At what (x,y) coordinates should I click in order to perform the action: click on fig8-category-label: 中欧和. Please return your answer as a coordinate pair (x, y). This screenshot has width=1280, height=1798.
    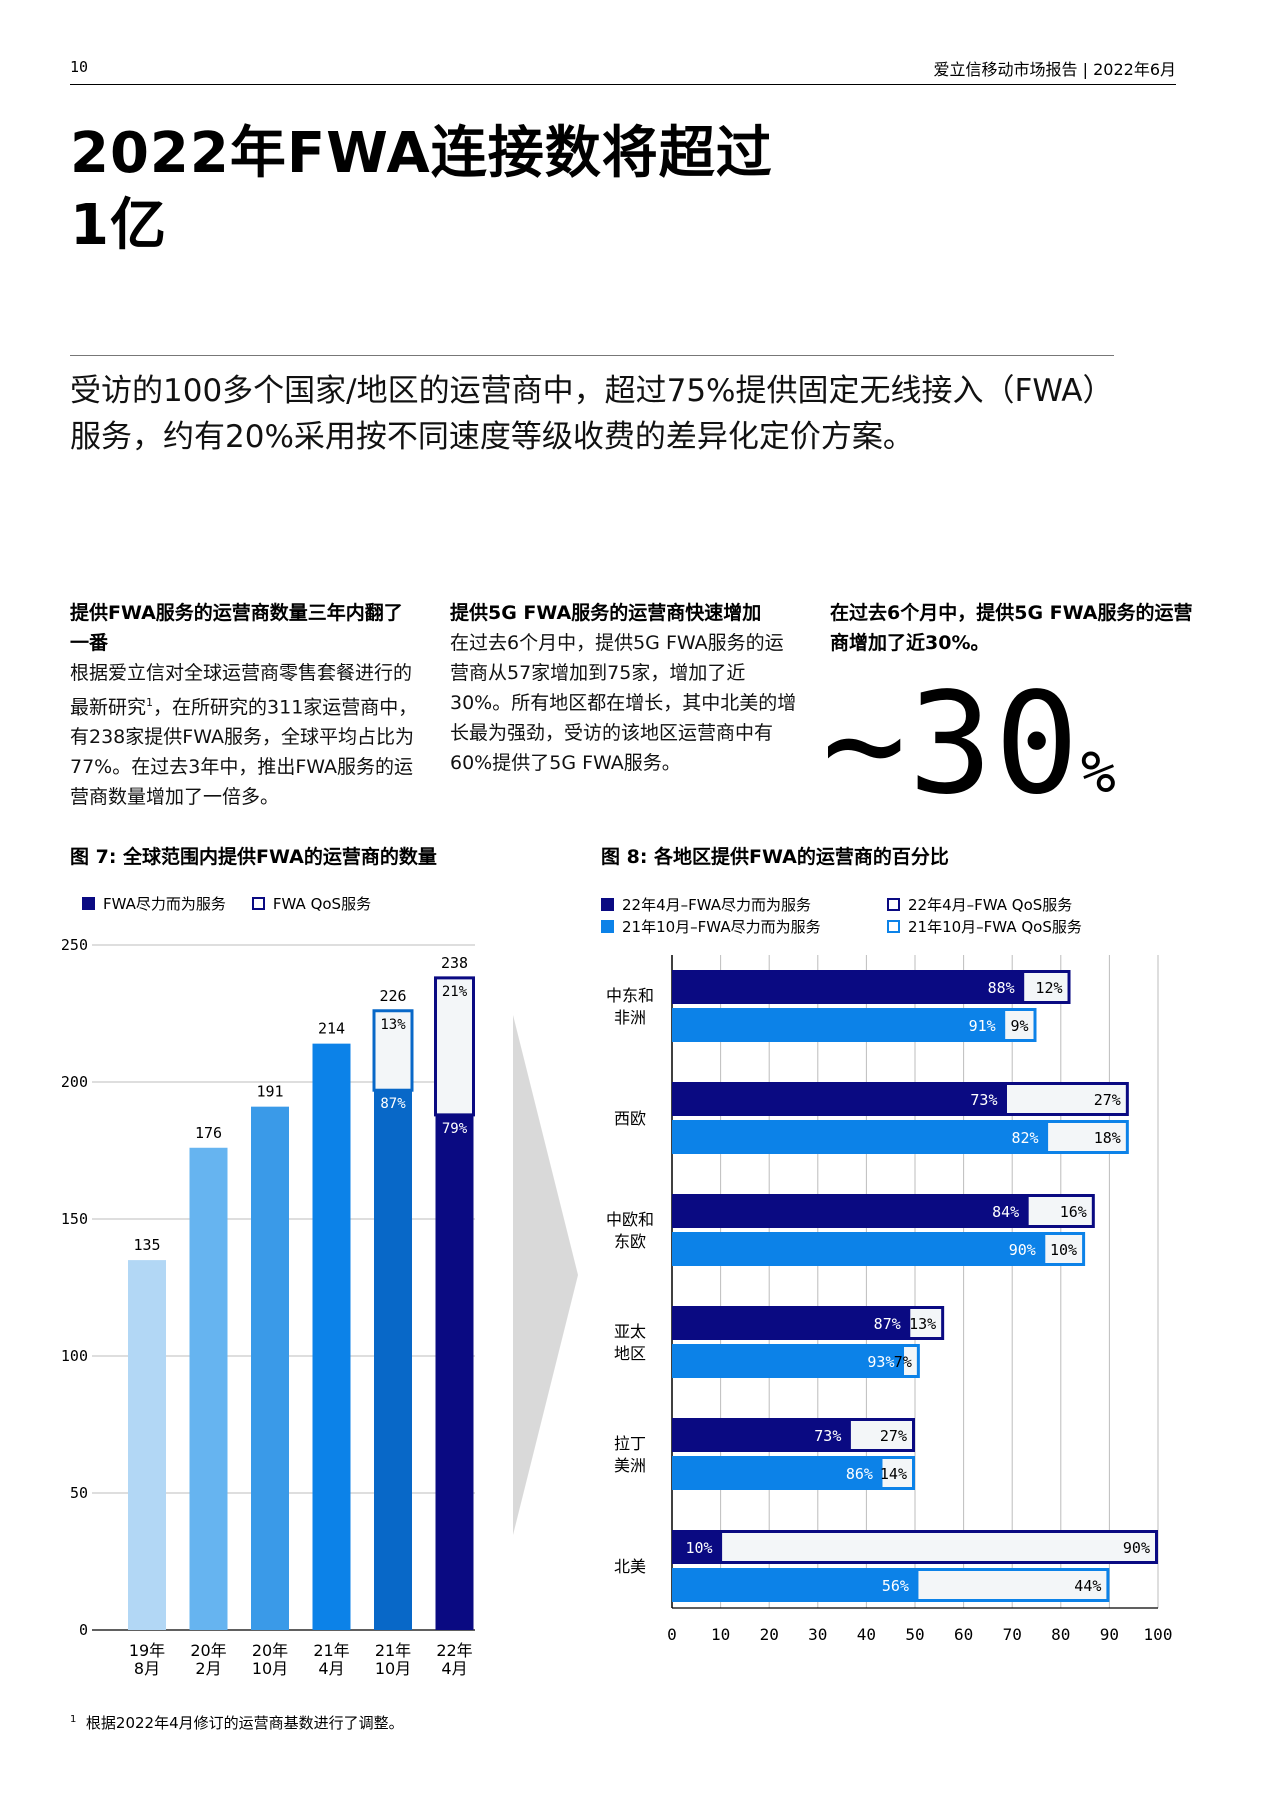
    Looking at the image, I should click on (630, 1219).